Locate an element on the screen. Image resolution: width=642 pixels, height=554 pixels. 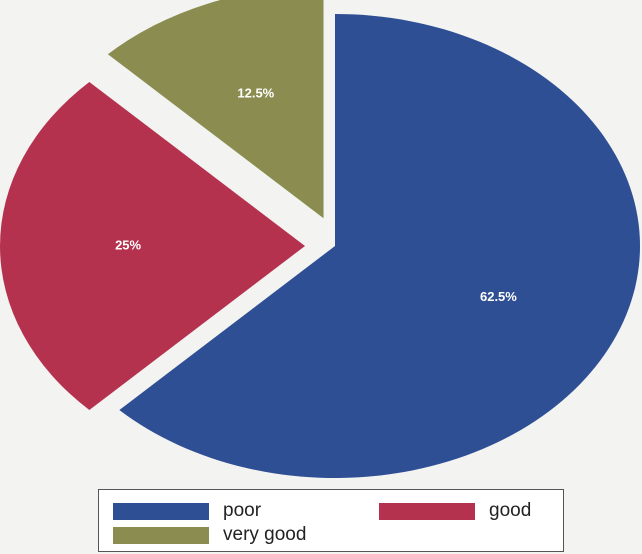
legend-swatch-good is located at coordinates (427, 511).